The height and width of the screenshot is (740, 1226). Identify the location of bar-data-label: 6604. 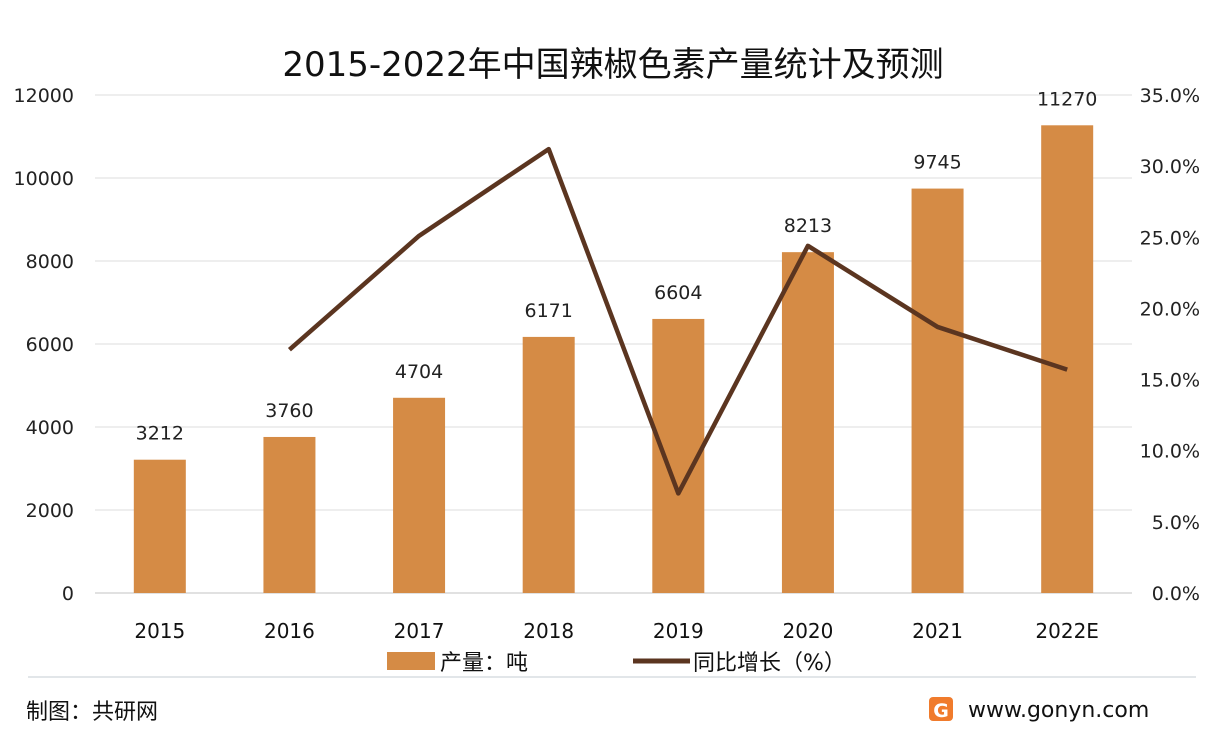
(678, 293).